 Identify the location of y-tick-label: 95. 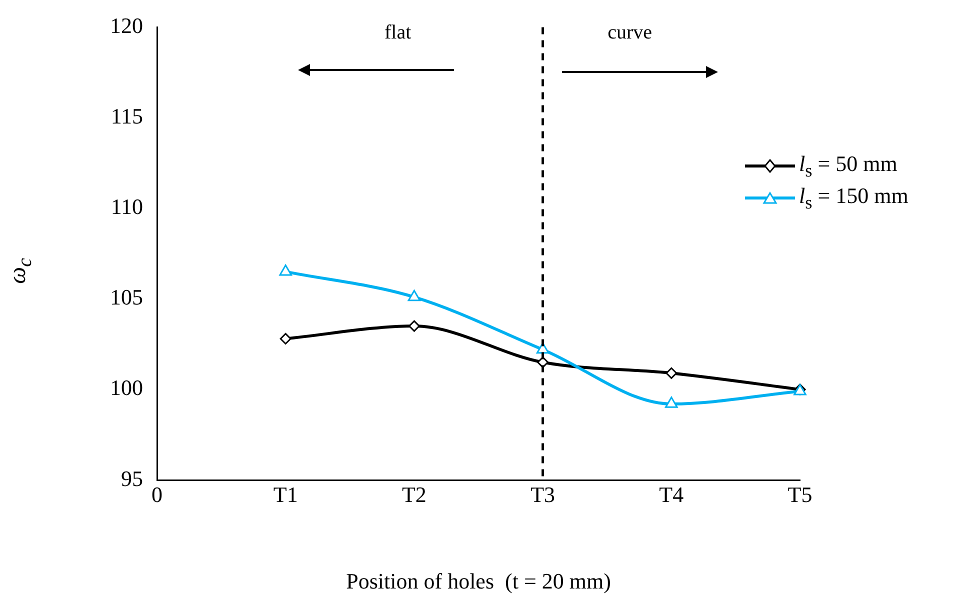
(132, 478).